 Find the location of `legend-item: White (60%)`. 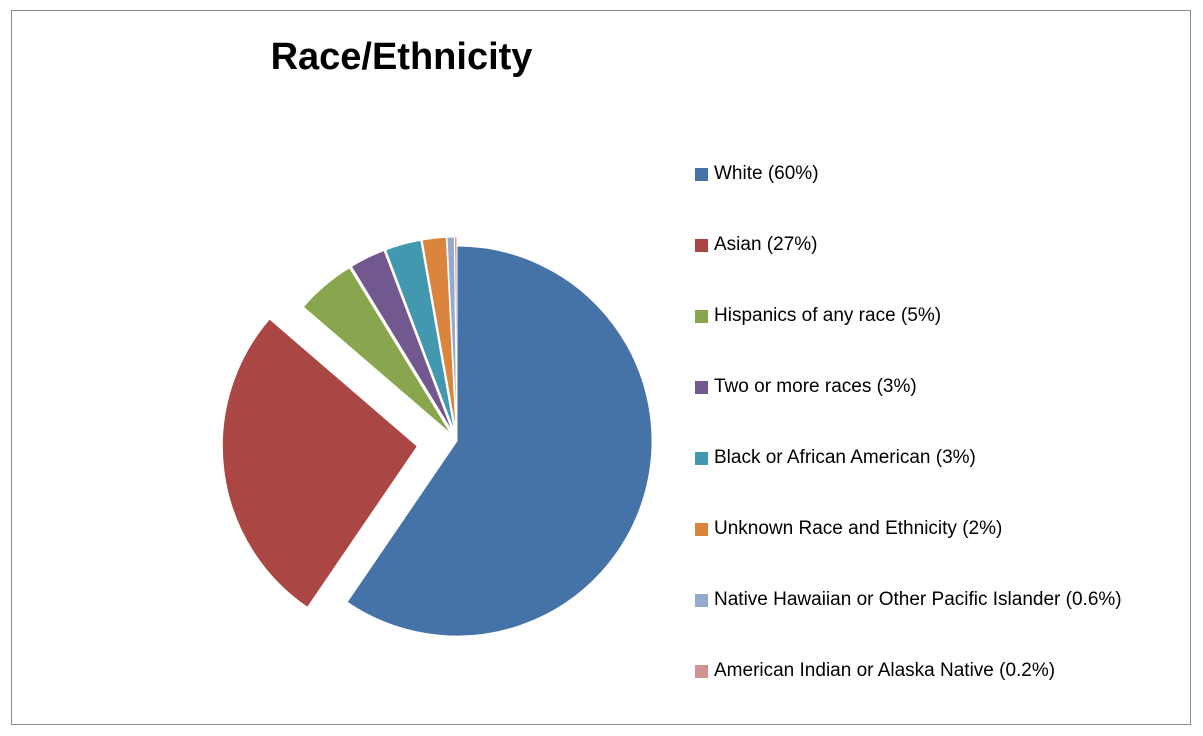

legend-item: White (60%) is located at coordinates (930, 174).